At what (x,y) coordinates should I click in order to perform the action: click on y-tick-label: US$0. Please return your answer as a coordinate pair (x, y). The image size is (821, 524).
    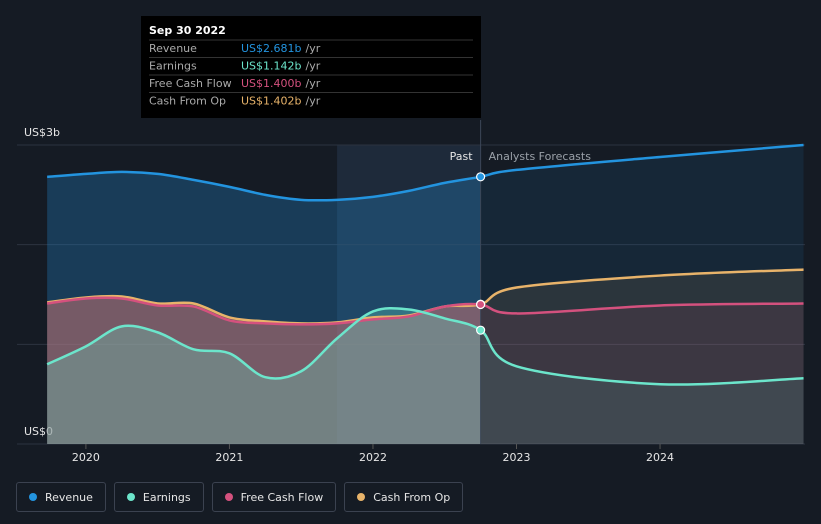
    Looking at the image, I should click on (38, 431).